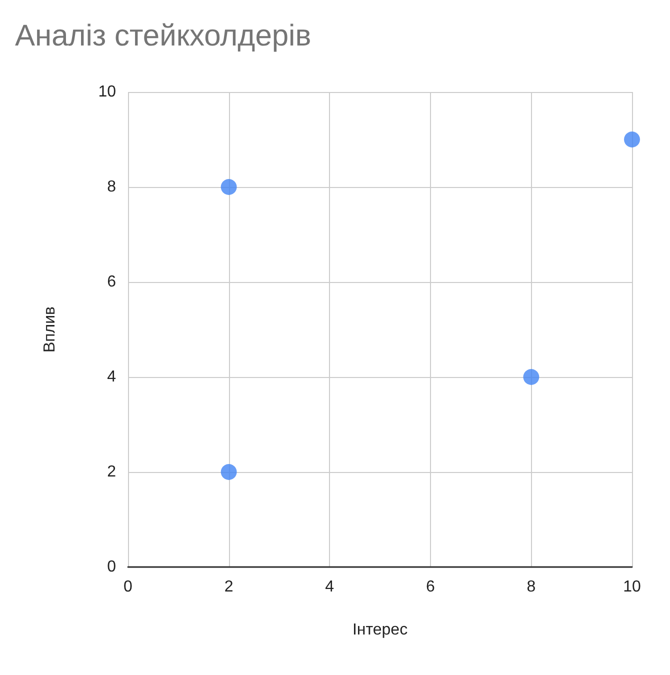 Image resolution: width=670 pixels, height=675 pixels. What do you see at coordinates (111, 282) in the screenshot?
I see `y-tick-label: 6` at bounding box center [111, 282].